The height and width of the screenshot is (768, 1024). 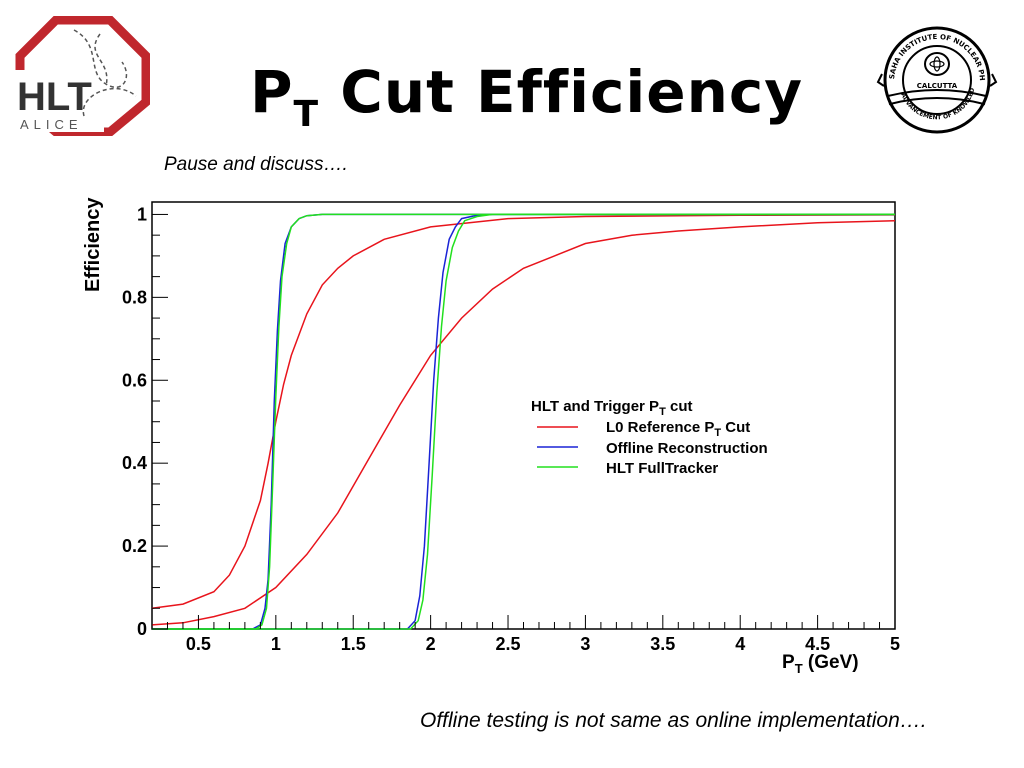 I want to click on x-tick-label: 1, so click(x=276, y=644).